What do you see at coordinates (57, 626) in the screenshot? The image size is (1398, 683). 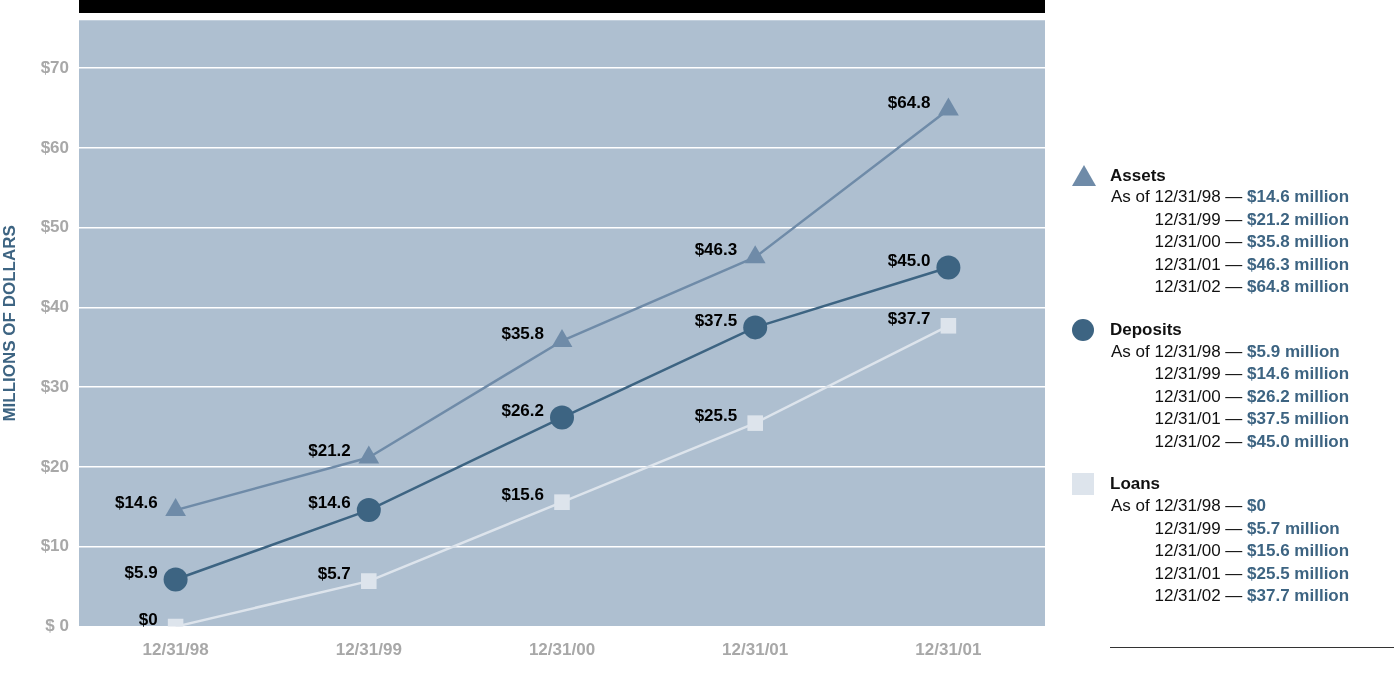 I see `y-tick-label: $ 0` at bounding box center [57, 626].